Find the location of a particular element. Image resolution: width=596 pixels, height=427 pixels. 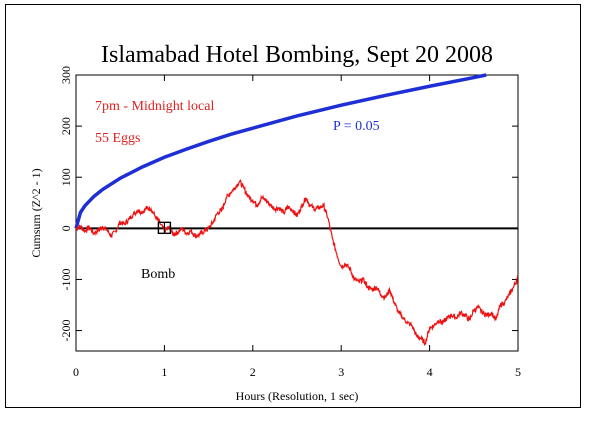

annotation-bomb: Bomb is located at coordinates (158, 274).